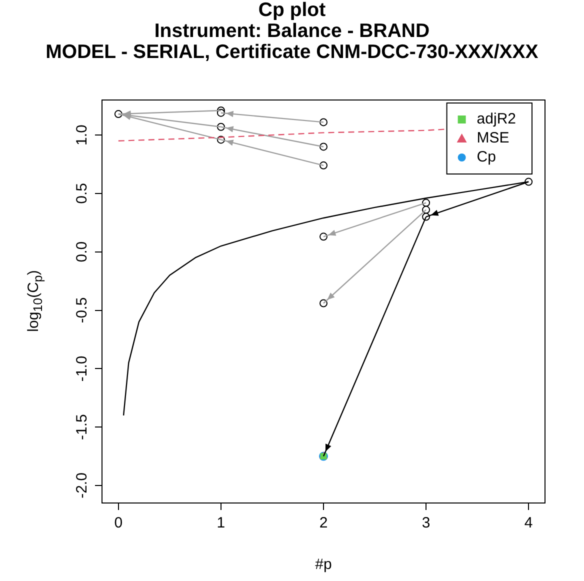  Describe the element at coordinates (82, 310) in the screenshot. I see `y-tick-label: -0.5` at that location.